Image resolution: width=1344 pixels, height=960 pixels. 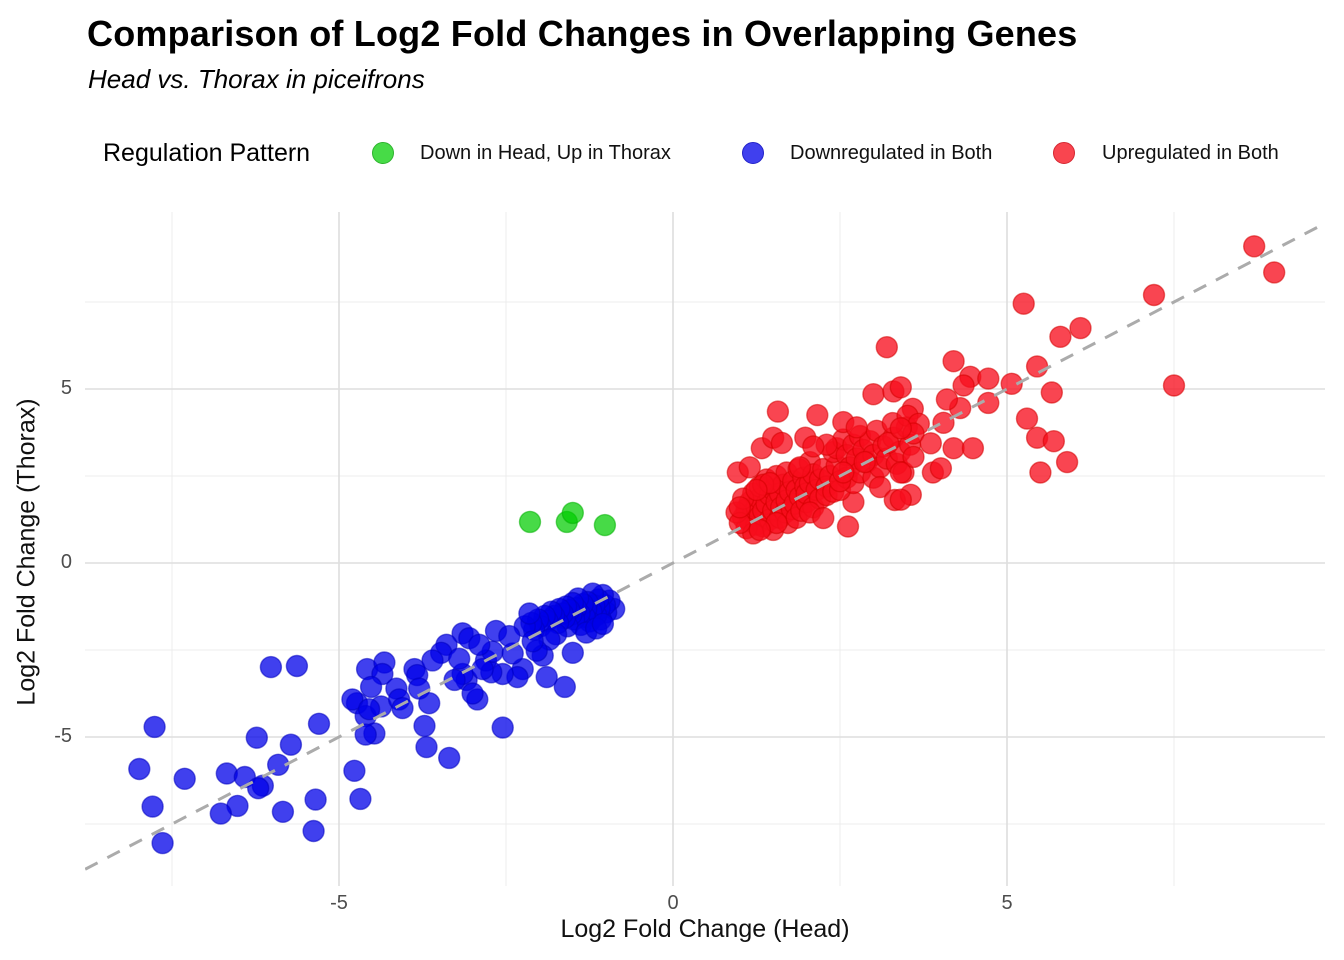 What do you see at coordinates (705, 929) in the screenshot?
I see `x-axis-title: Log2 Fold Change (Head)` at bounding box center [705, 929].